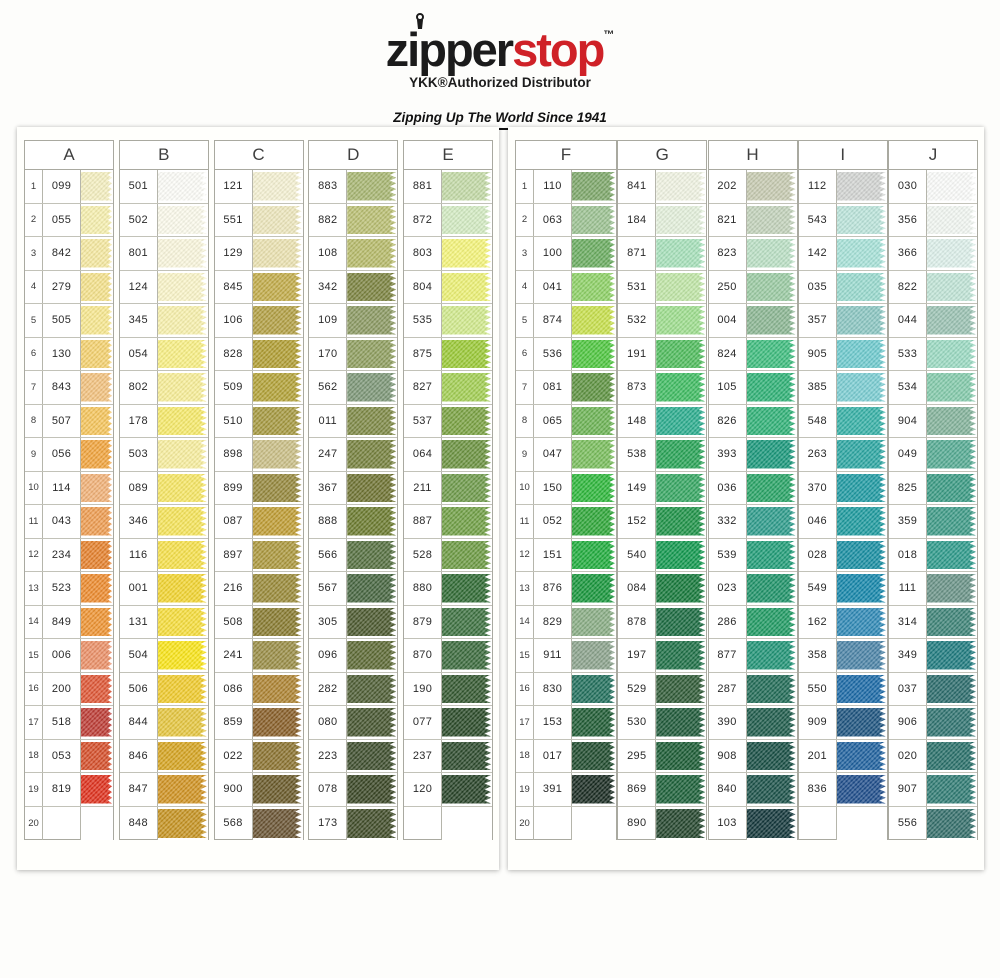 The width and height of the screenshot is (1000, 978). What do you see at coordinates (908, 253) in the screenshot?
I see `color-code: 366` at bounding box center [908, 253].